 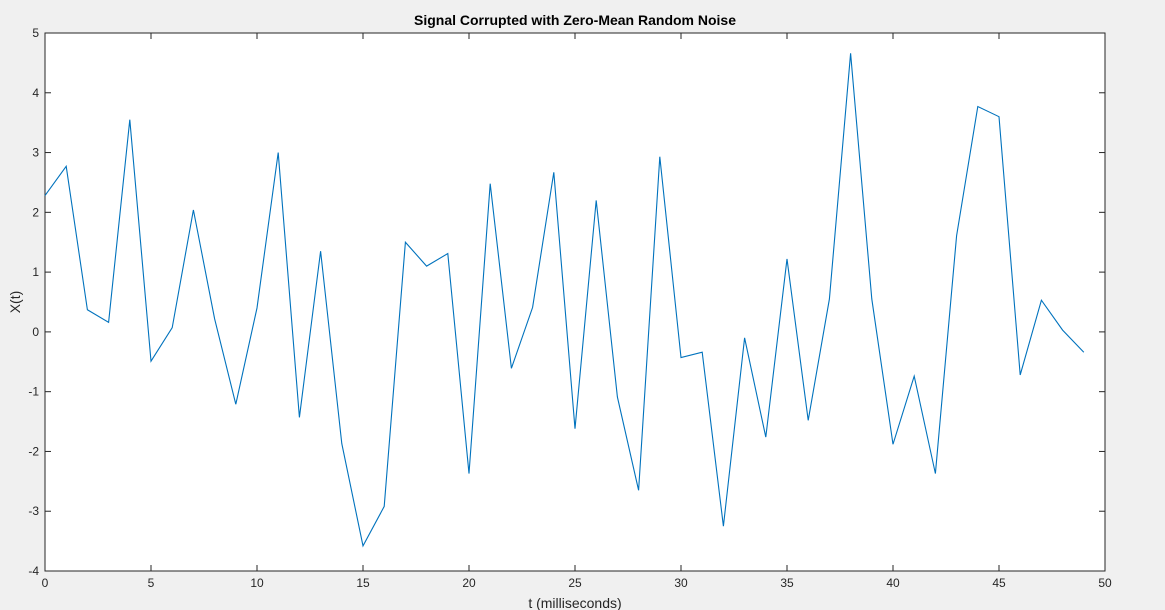 I want to click on y-axis-title: X(t), so click(x=15, y=302).